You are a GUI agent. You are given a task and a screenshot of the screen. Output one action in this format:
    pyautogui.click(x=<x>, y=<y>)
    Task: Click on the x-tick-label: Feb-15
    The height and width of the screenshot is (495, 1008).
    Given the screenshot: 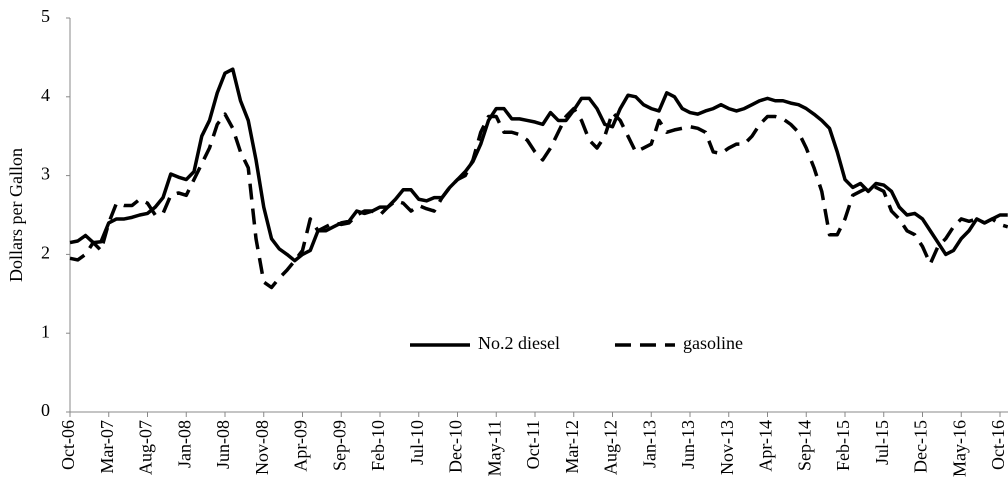 What is the action you would take?
    pyautogui.click(x=843, y=445)
    